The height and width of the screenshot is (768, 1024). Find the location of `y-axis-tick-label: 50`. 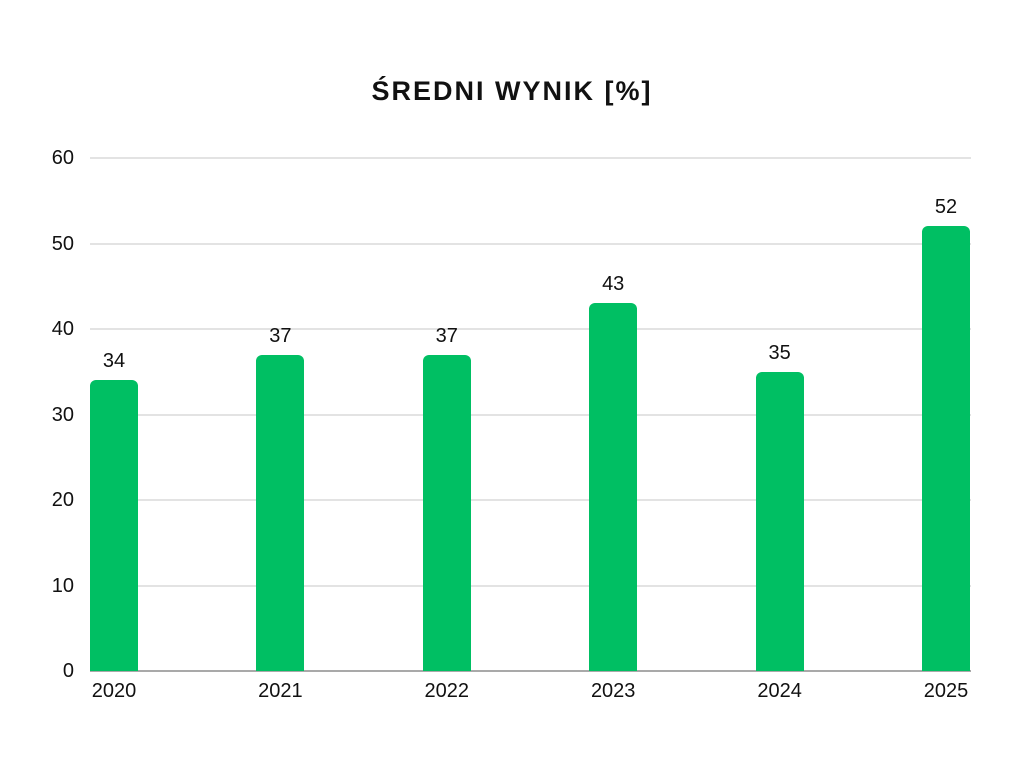

y-axis-tick-label: 50 is located at coordinates (62, 243).